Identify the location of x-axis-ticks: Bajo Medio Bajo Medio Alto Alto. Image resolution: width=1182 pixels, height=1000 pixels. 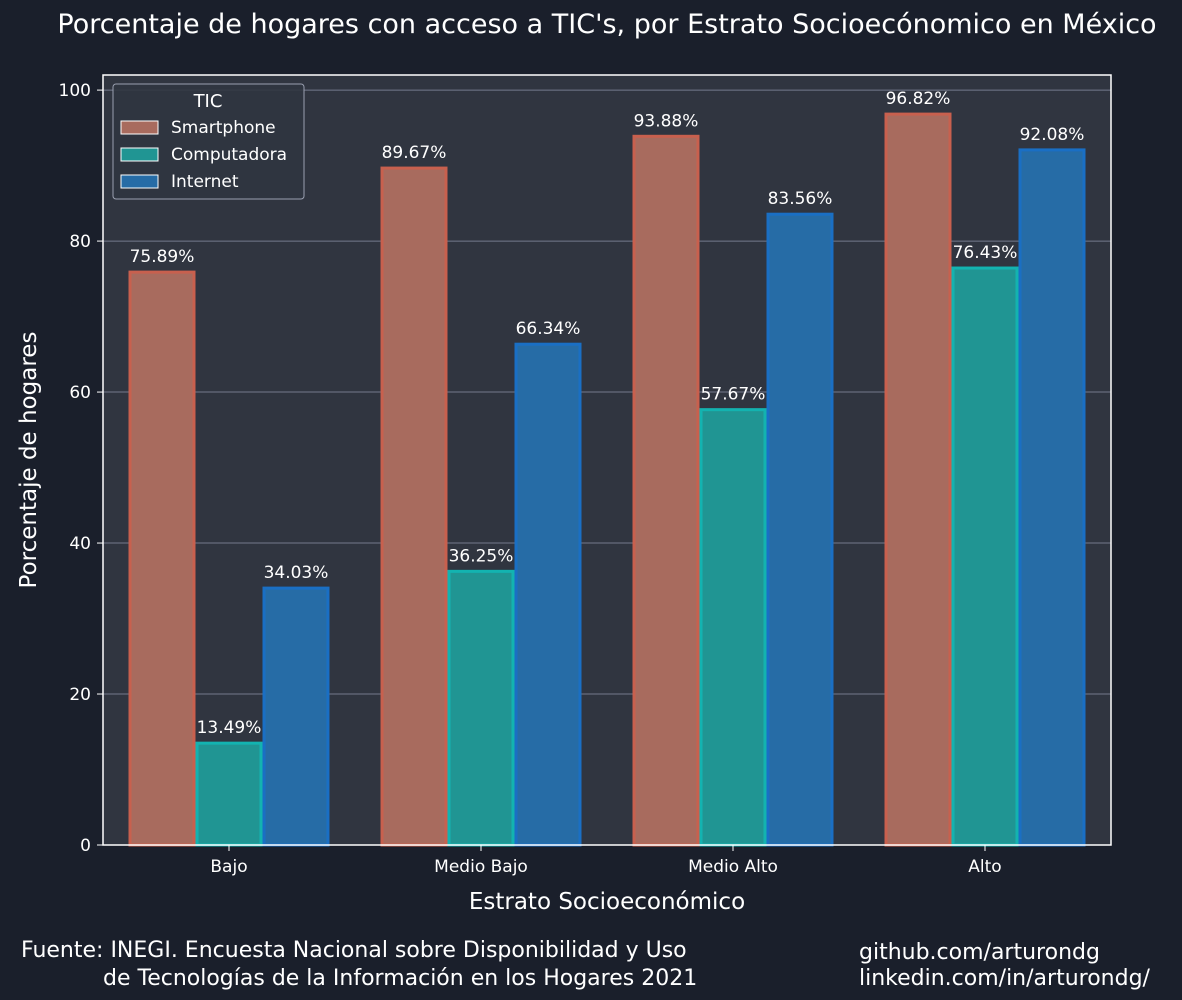
(606, 861).